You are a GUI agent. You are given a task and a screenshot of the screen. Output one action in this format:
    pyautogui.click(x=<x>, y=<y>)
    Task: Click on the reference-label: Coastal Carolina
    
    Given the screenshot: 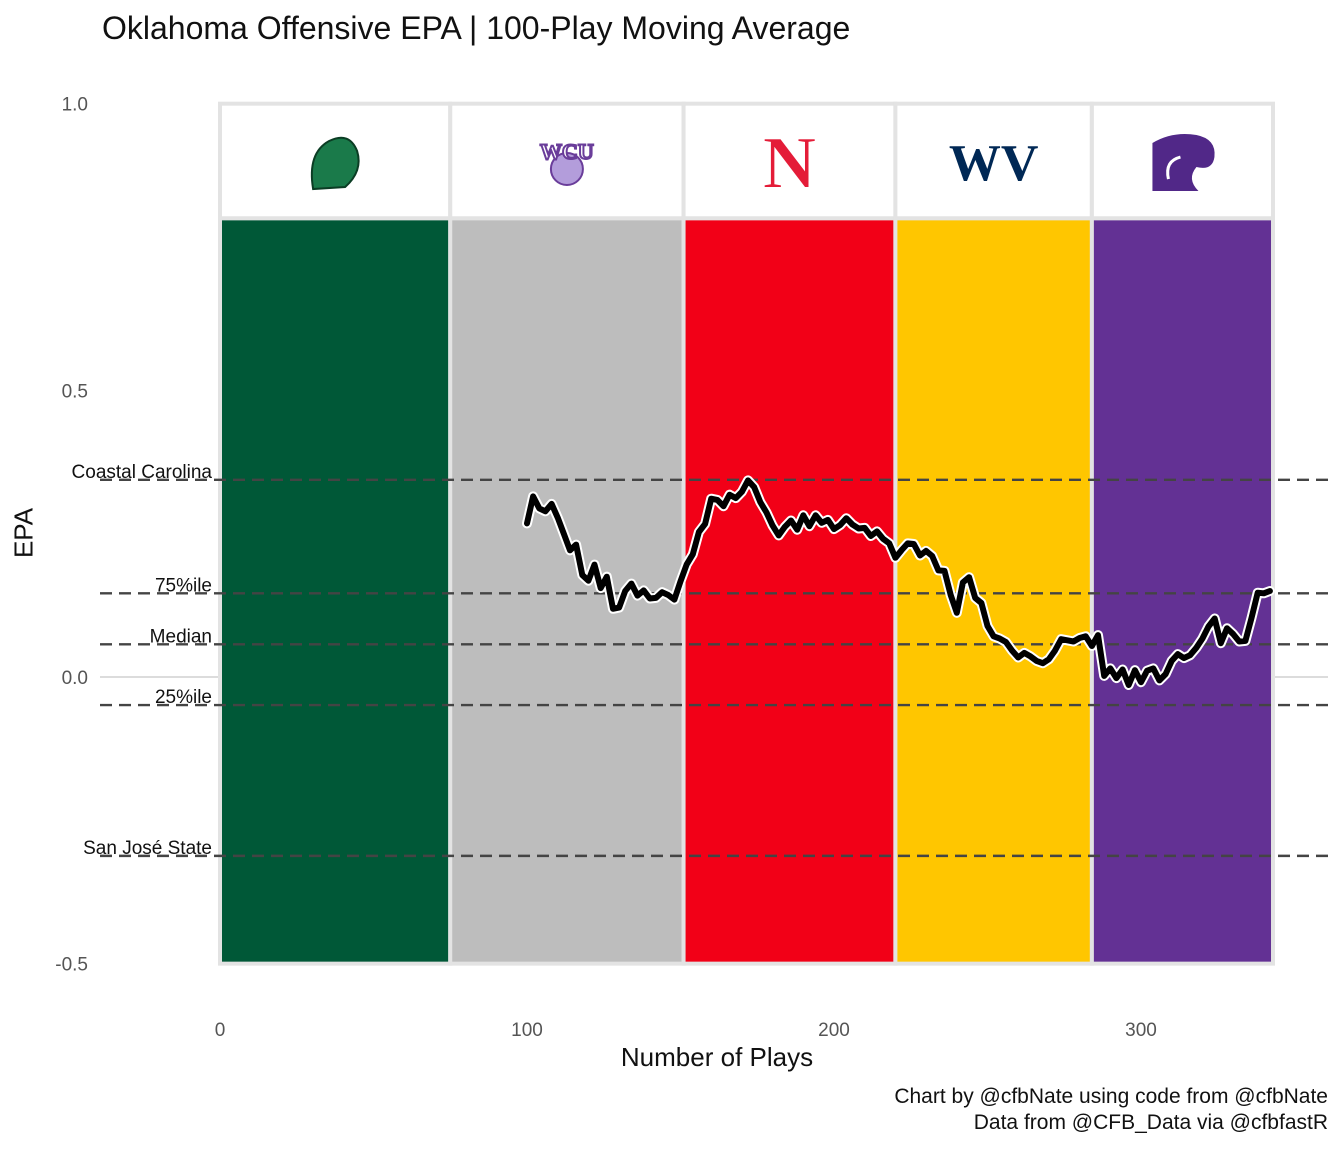 What is the action you would take?
    pyautogui.click(x=142, y=472)
    